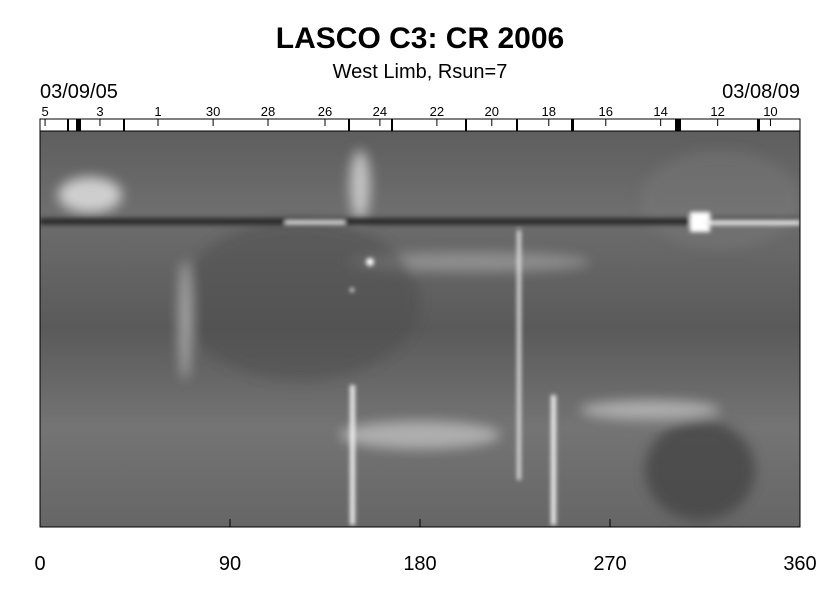 The height and width of the screenshot is (600, 820). I want to click on x2-tick-label: 12, so click(717, 111).